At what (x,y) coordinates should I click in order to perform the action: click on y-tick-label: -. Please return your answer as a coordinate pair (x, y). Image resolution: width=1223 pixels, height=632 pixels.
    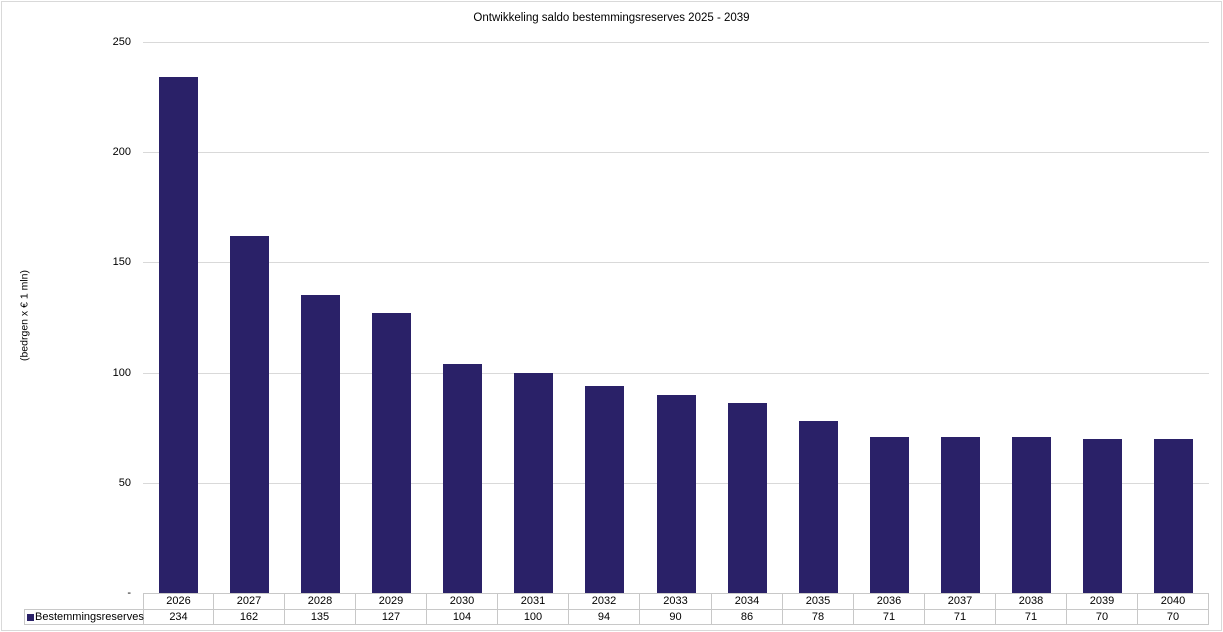
    Looking at the image, I should click on (129, 593).